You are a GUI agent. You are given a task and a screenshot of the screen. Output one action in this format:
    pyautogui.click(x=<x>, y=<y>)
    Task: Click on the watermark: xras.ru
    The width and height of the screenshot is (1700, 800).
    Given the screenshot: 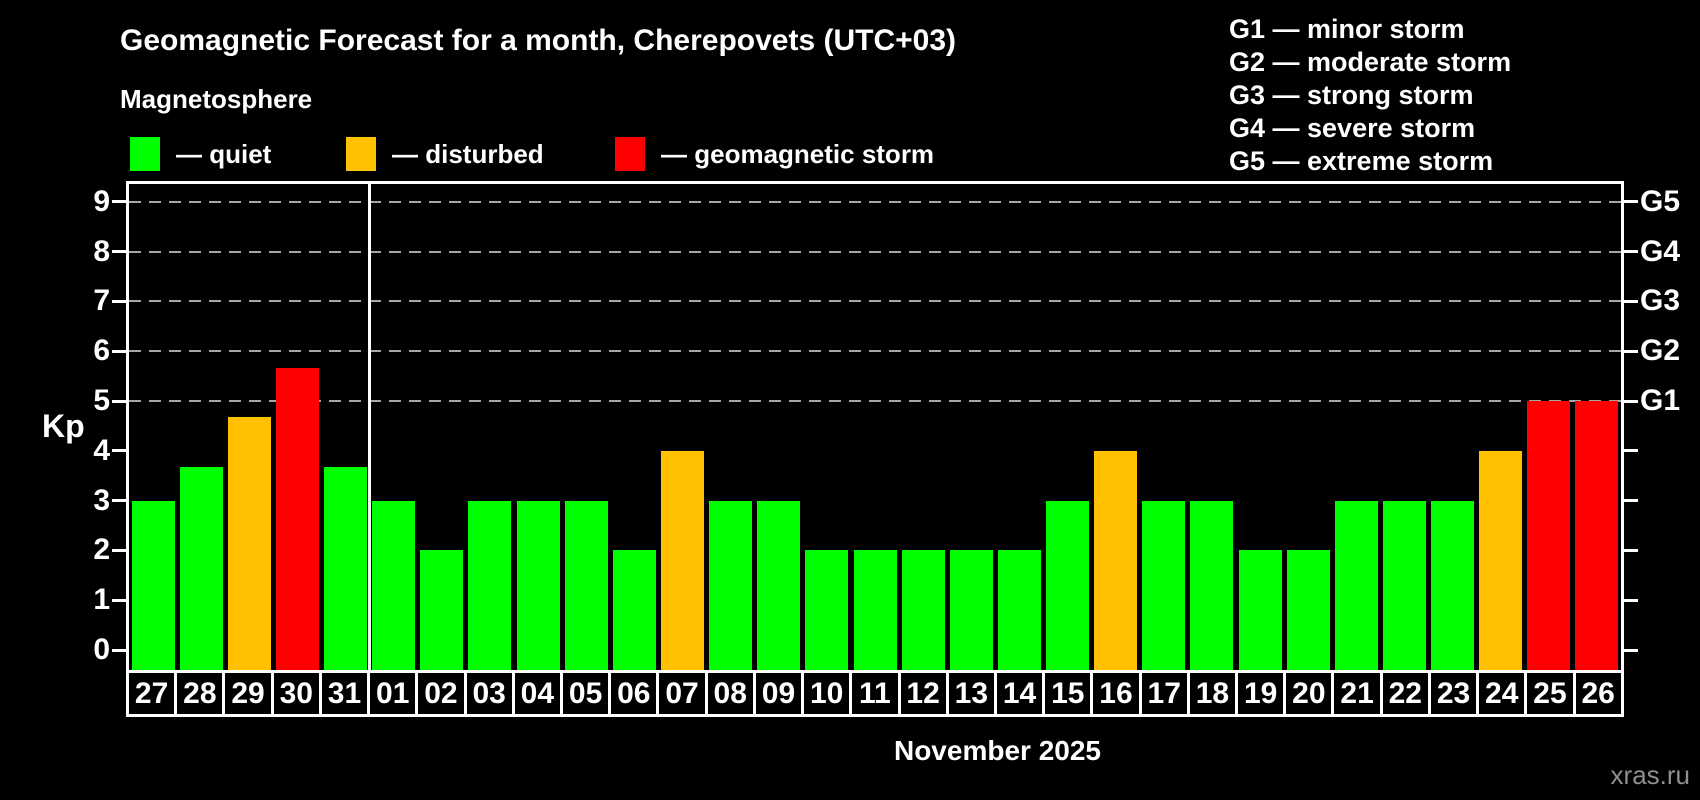 What is the action you would take?
    pyautogui.click(x=1650, y=775)
    